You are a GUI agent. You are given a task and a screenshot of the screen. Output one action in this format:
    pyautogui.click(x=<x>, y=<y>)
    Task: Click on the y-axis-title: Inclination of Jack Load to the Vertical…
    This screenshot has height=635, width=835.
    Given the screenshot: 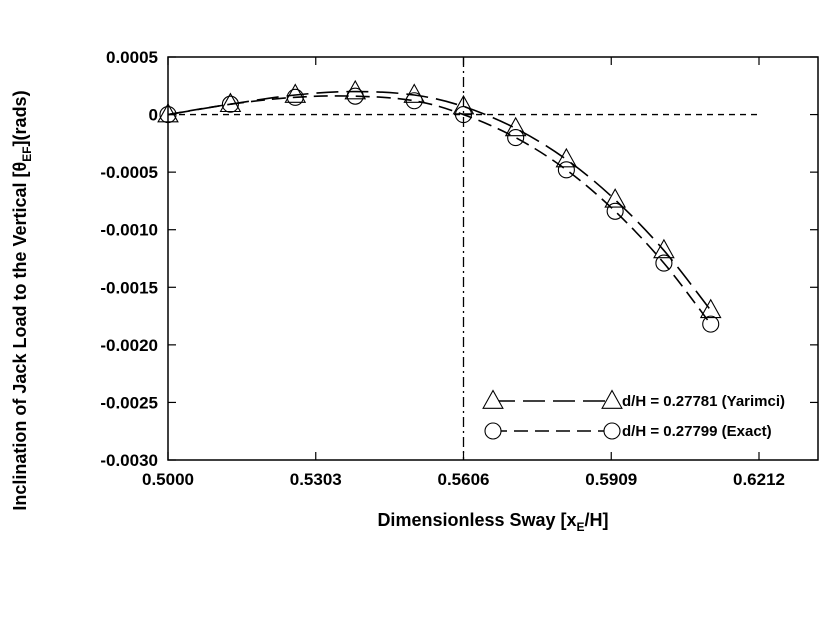 What is the action you would take?
    pyautogui.click(x=22, y=300)
    